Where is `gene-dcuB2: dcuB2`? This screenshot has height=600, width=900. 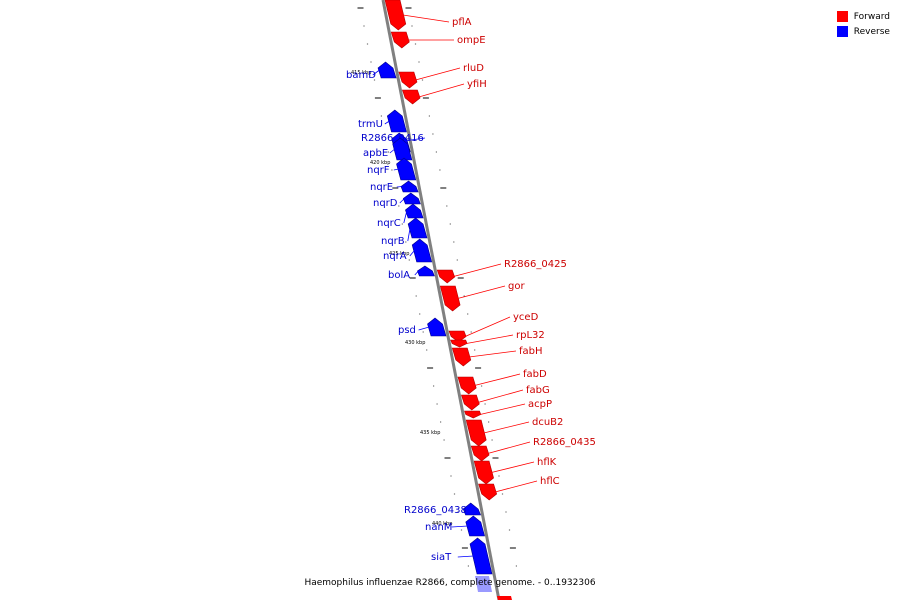 gene-dcuB2: dcuB2 is located at coordinates (514, 432).